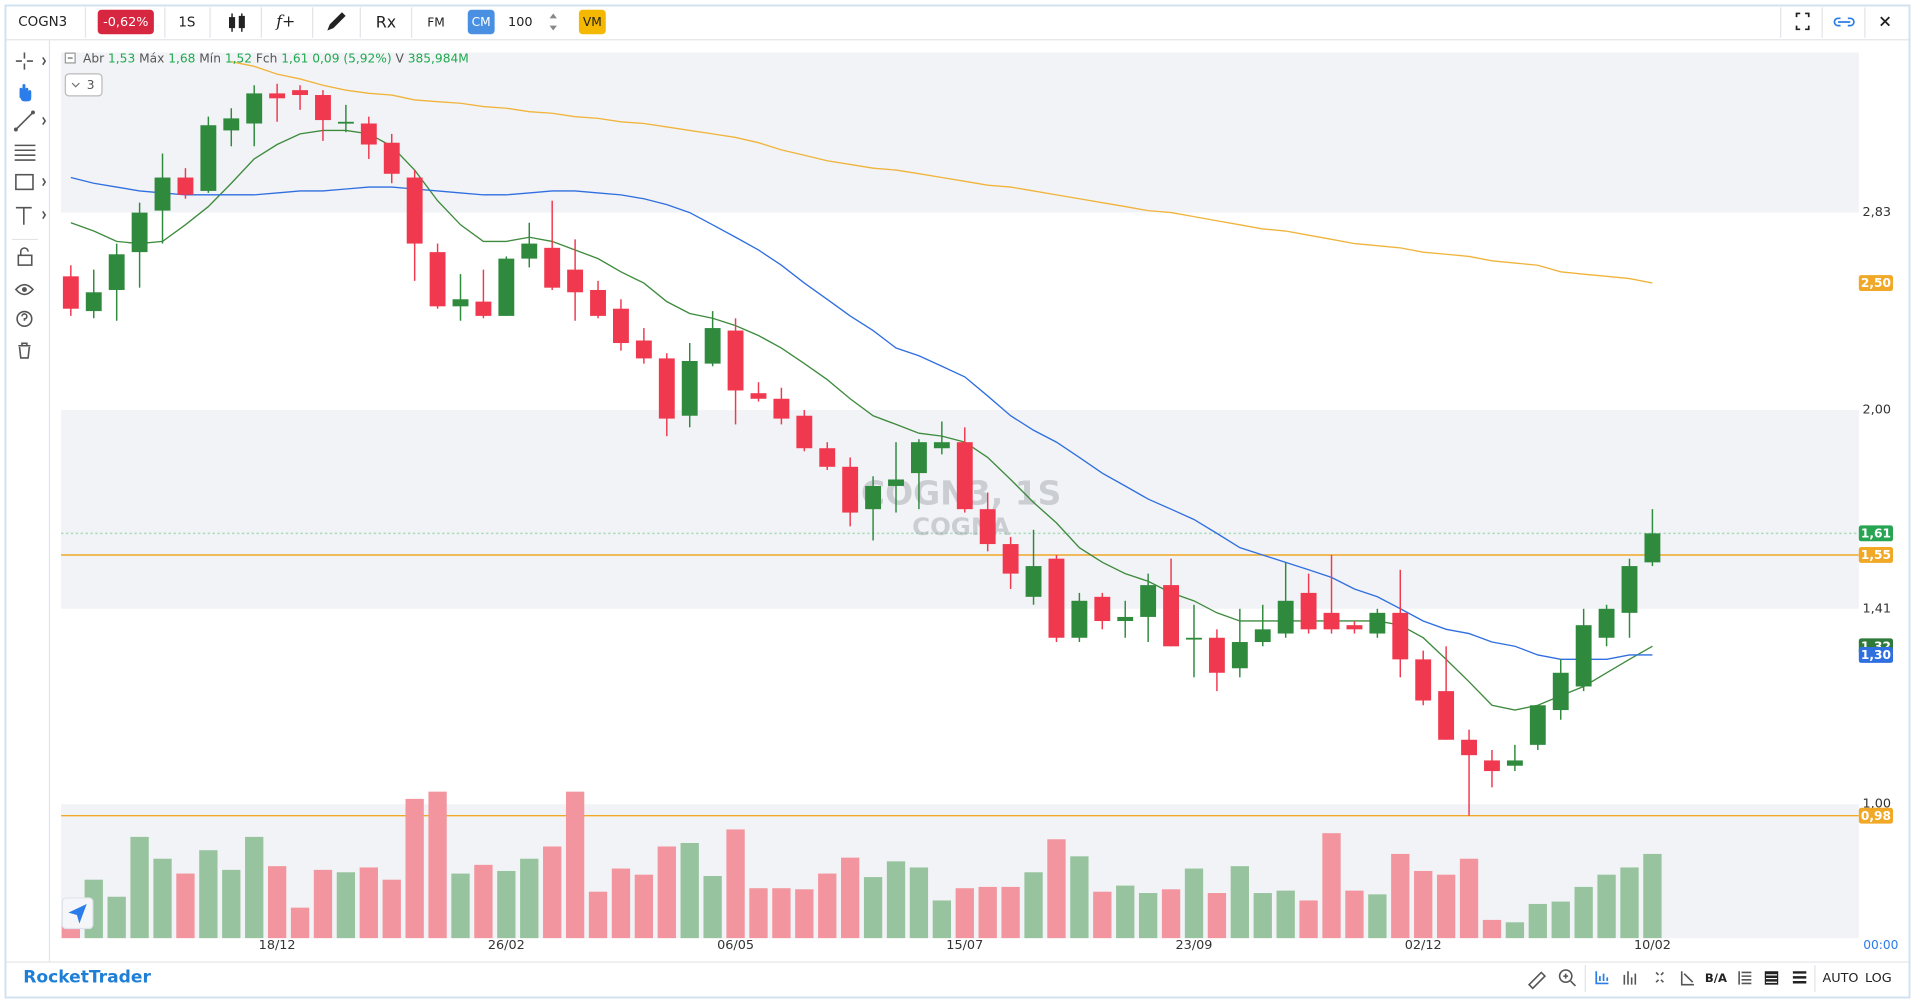  I want to click on line-tool, so click(24, 121).